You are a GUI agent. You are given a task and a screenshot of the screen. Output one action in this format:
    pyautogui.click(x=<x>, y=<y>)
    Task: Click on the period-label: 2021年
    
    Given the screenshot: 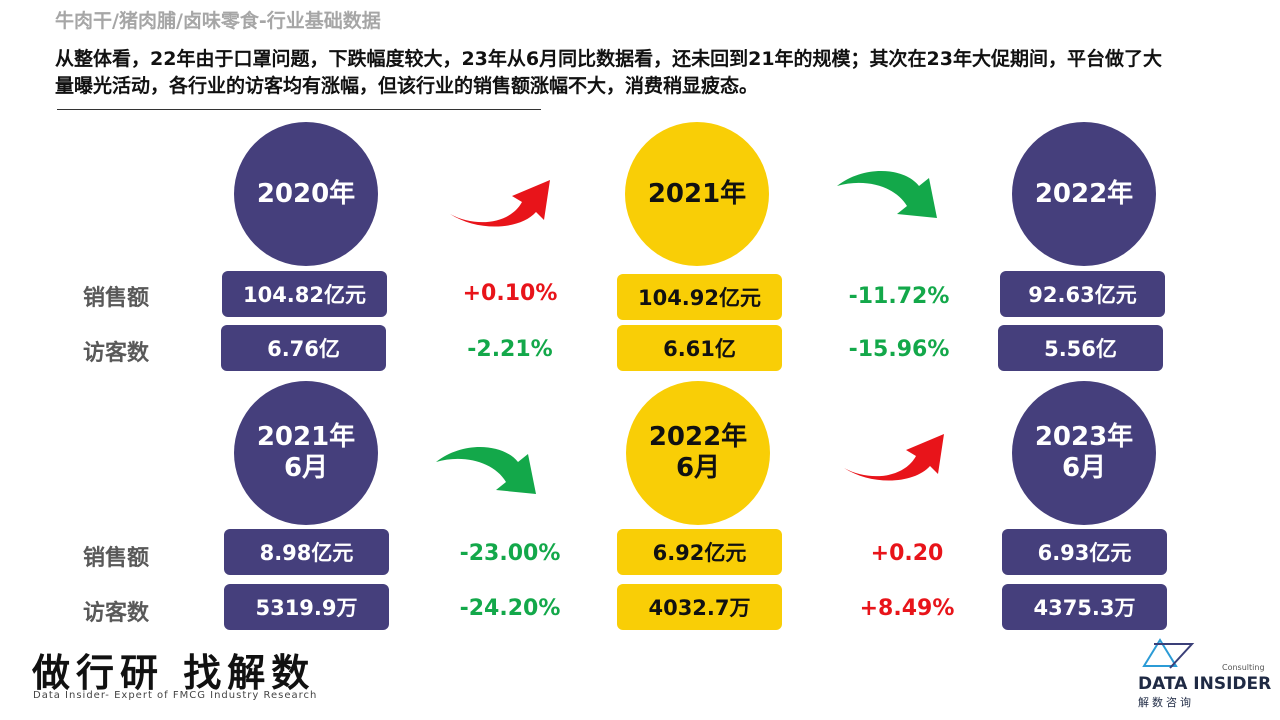 What is the action you would take?
    pyautogui.click(x=697, y=193)
    